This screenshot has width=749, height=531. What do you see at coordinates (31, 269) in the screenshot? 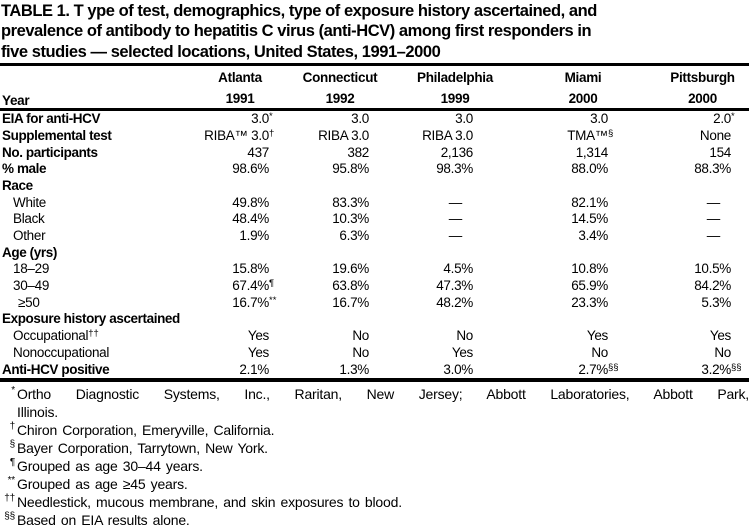
I see `row-label-text: 18–29` at bounding box center [31, 269].